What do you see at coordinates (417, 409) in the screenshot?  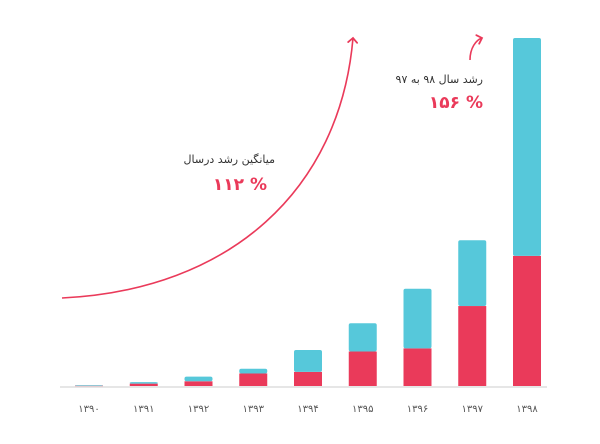 I see `x-tick-label: ۱۳۹۶` at bounding box center [417, 409].